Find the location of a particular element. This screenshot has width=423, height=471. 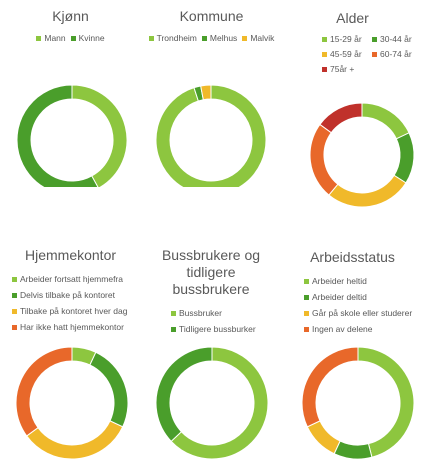

legend-label: Arbeider deltid is located at coordinates (339, 297).